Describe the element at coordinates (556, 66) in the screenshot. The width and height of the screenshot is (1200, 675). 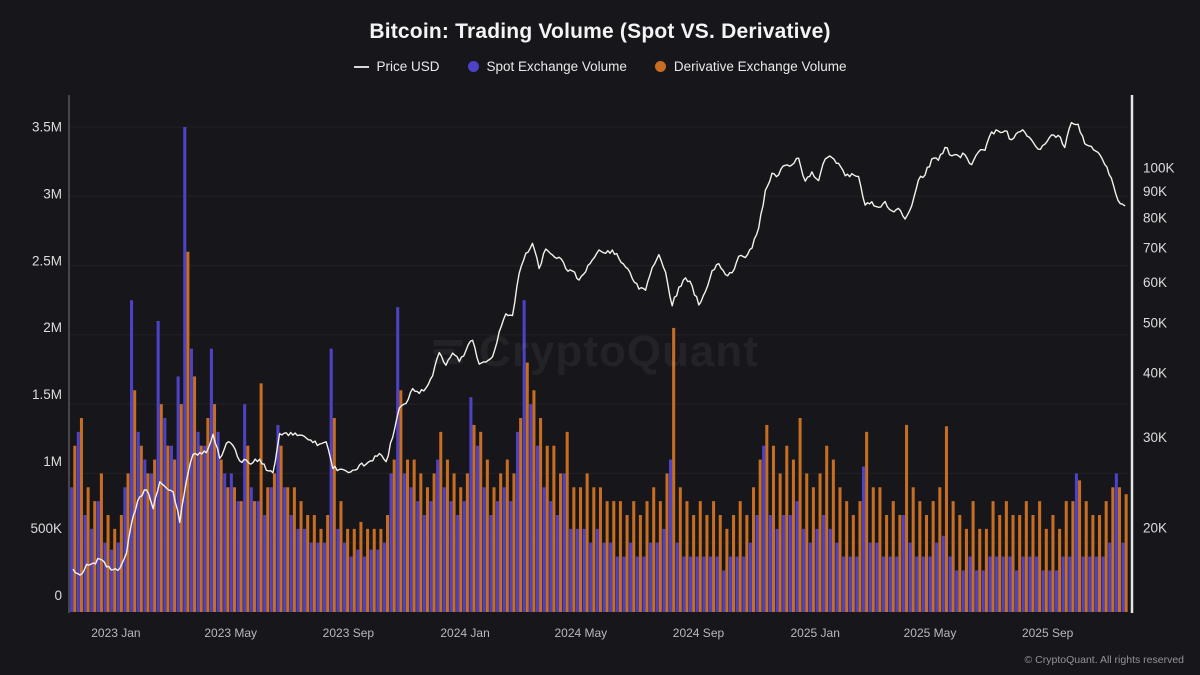
I see `legend-label-spot: Spot Exchange Volume` at that location.